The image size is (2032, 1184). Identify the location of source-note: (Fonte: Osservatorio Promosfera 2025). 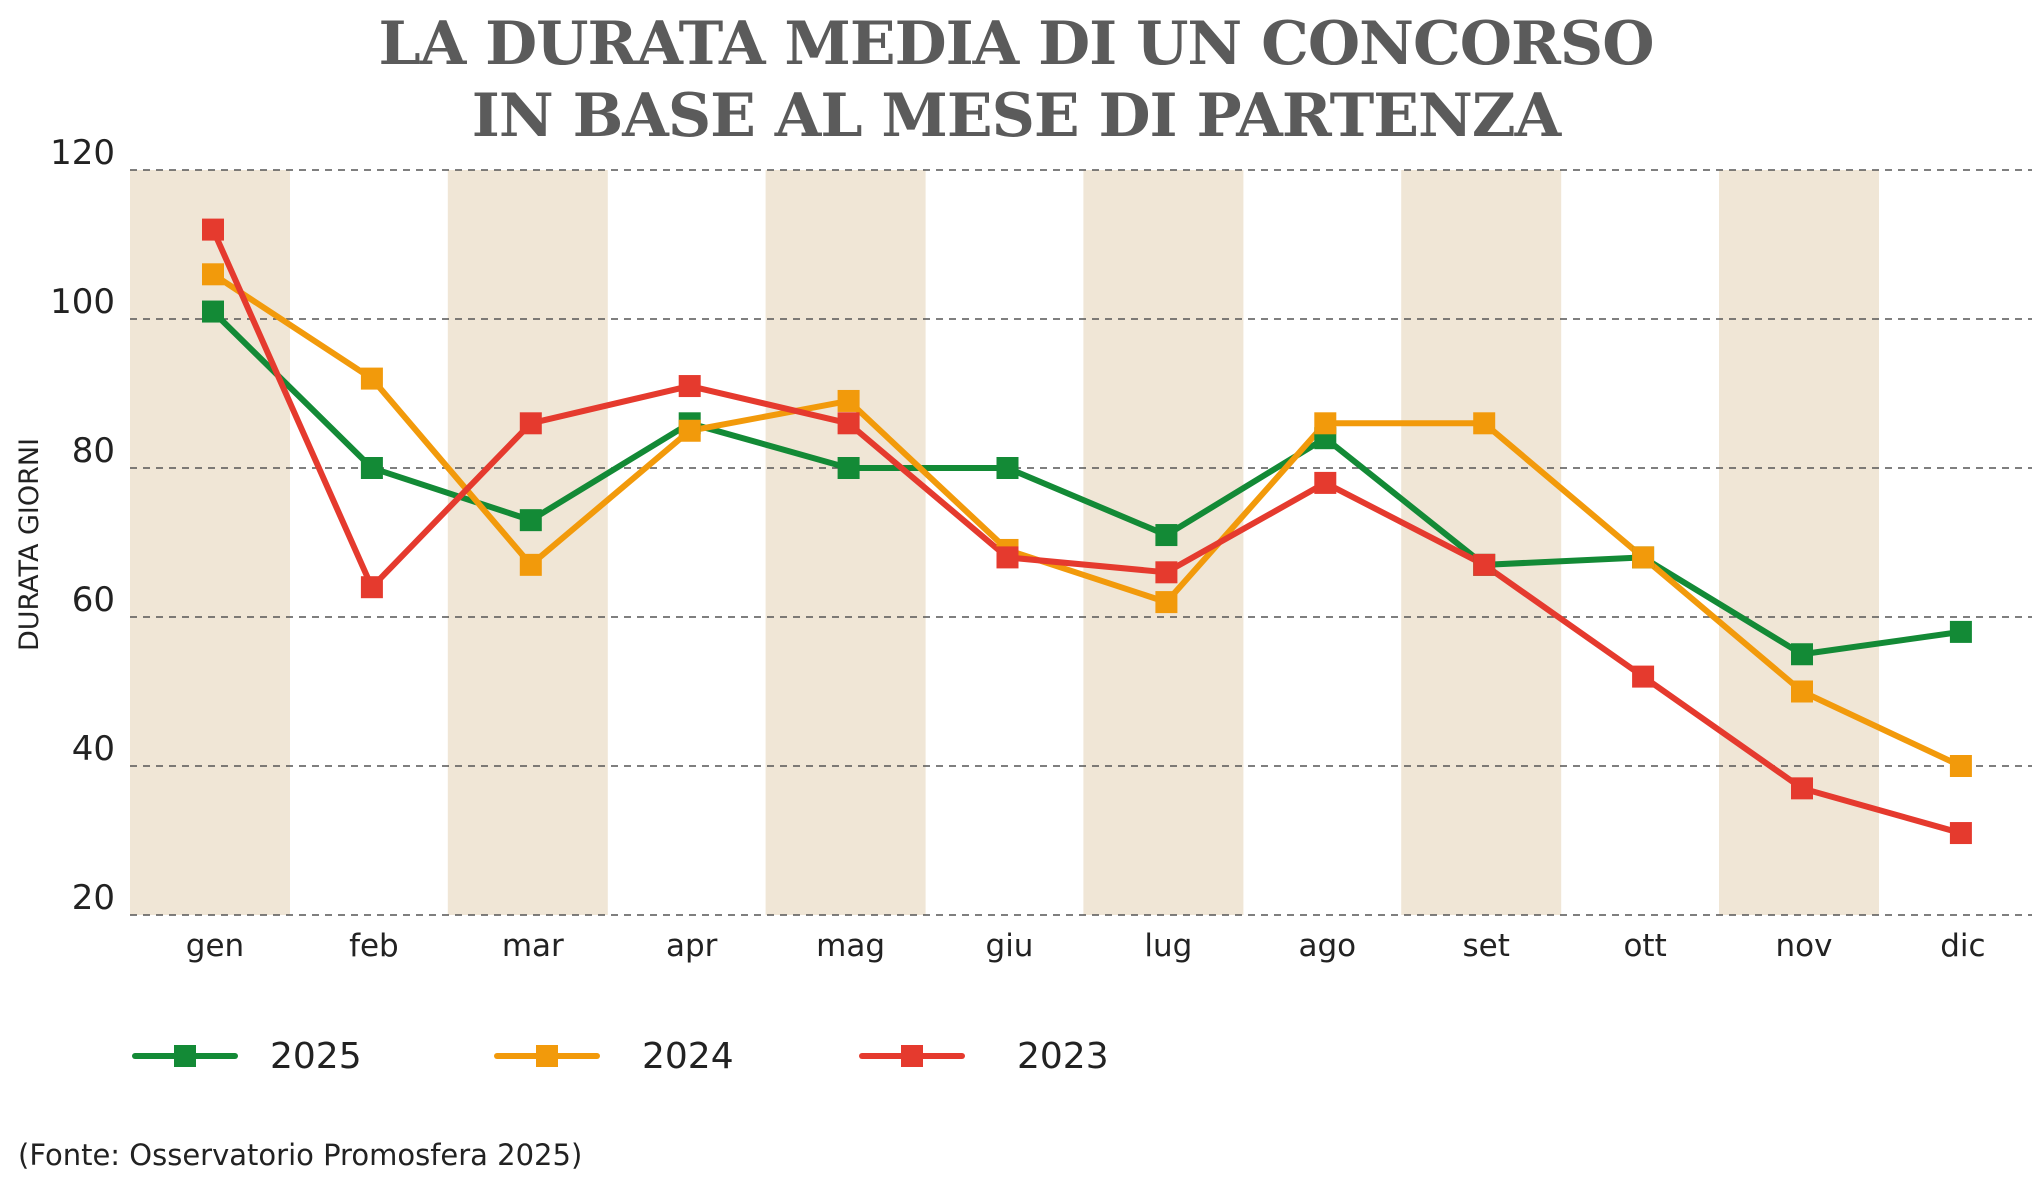
(300, 1155).